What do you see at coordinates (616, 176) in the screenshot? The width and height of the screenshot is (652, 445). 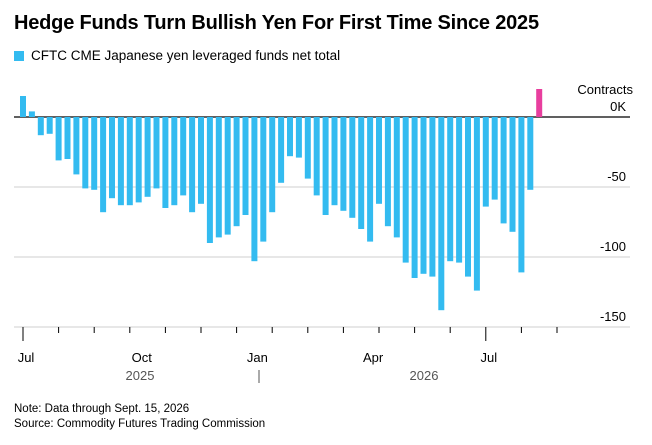 I see `y-tick-label: -50` at bounding box center [616, 176].